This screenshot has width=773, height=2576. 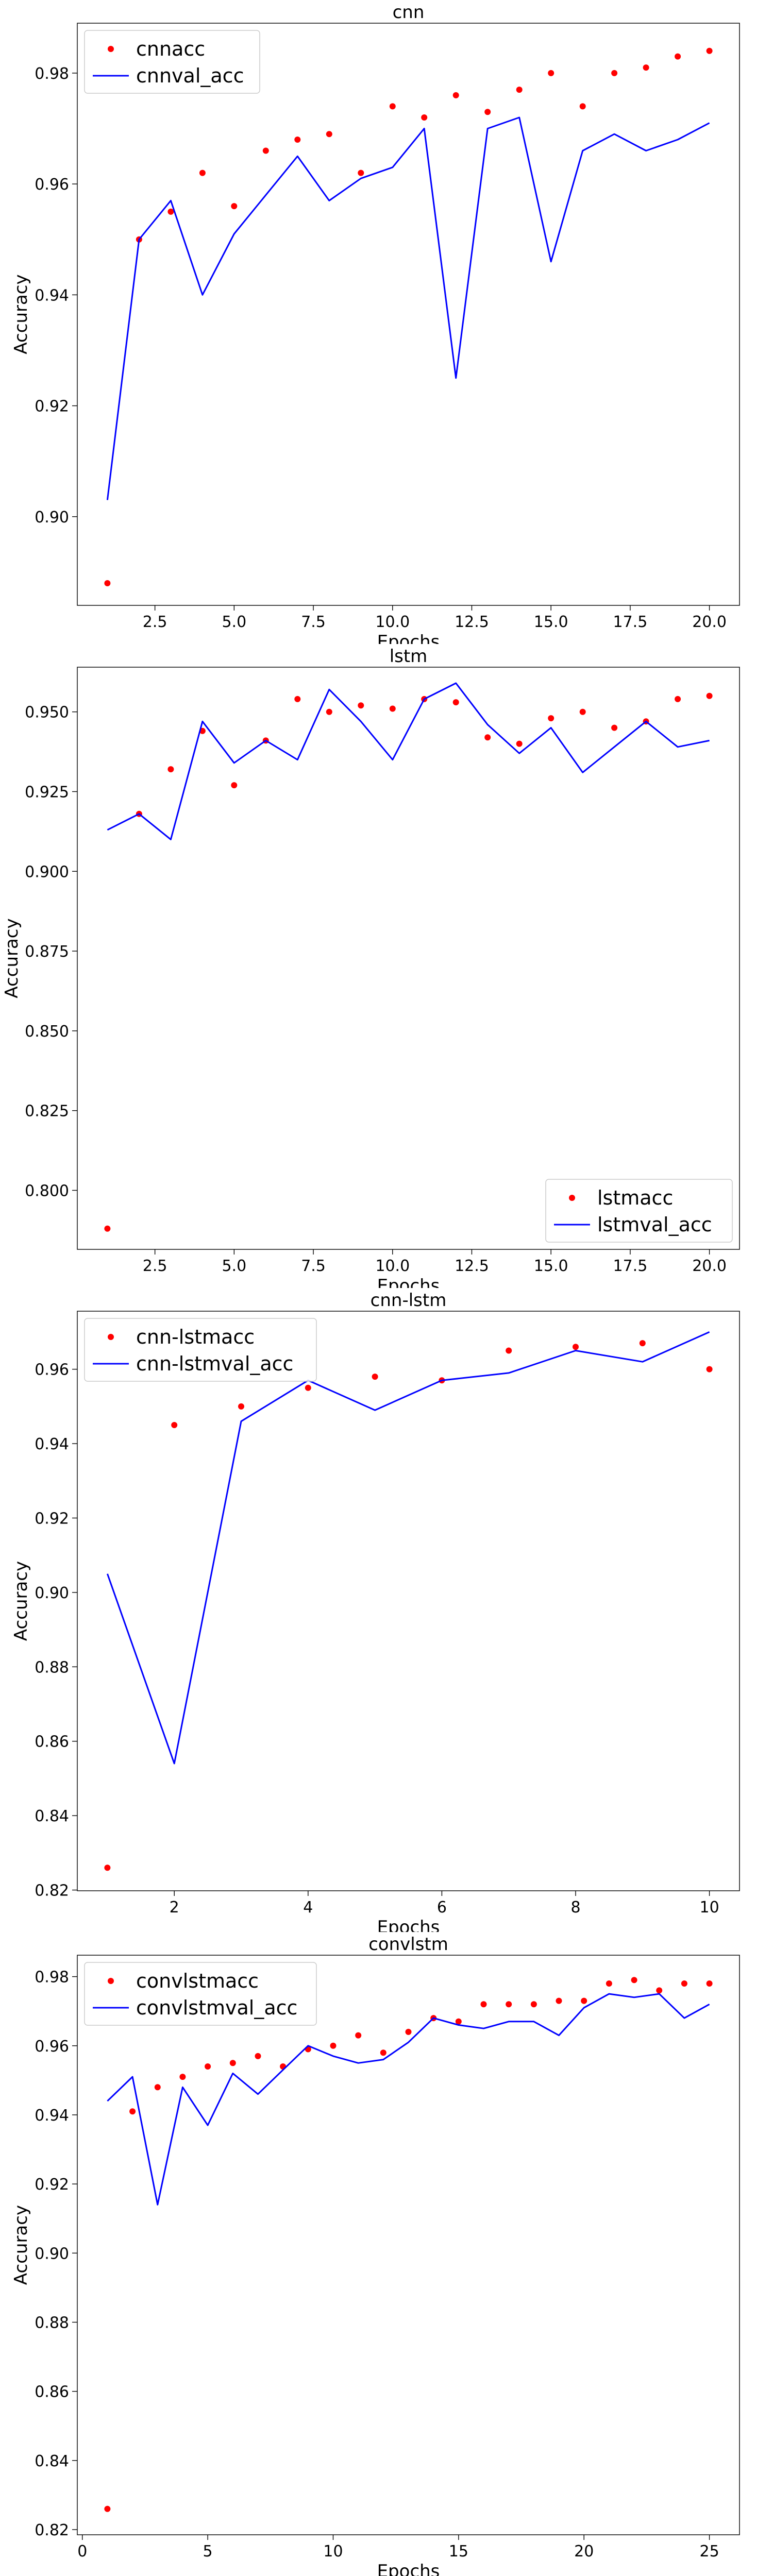 What do you see at coordinates (47, 1112) in the screenshot?
I see `y-tick-label: 0.825` at bounding box center [47, 1112].